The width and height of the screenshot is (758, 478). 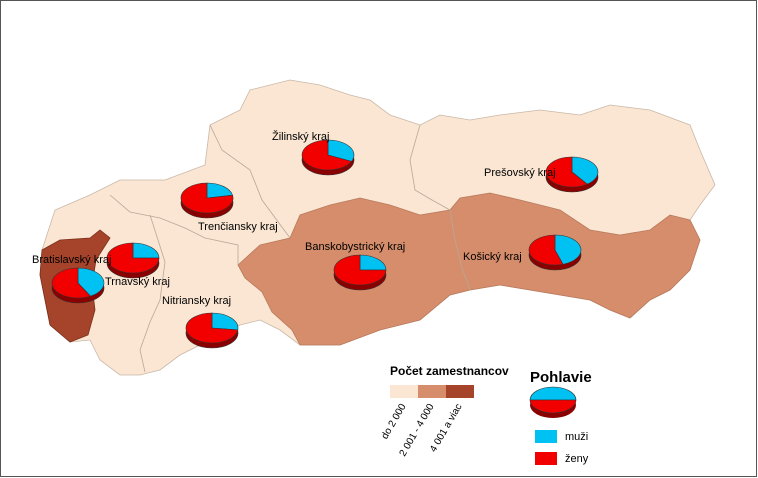 What do you see at coordinates (449, 371) in the screenshot?
I see `legend-title: Počet zamestnancov` at bounding box center [449, 371].